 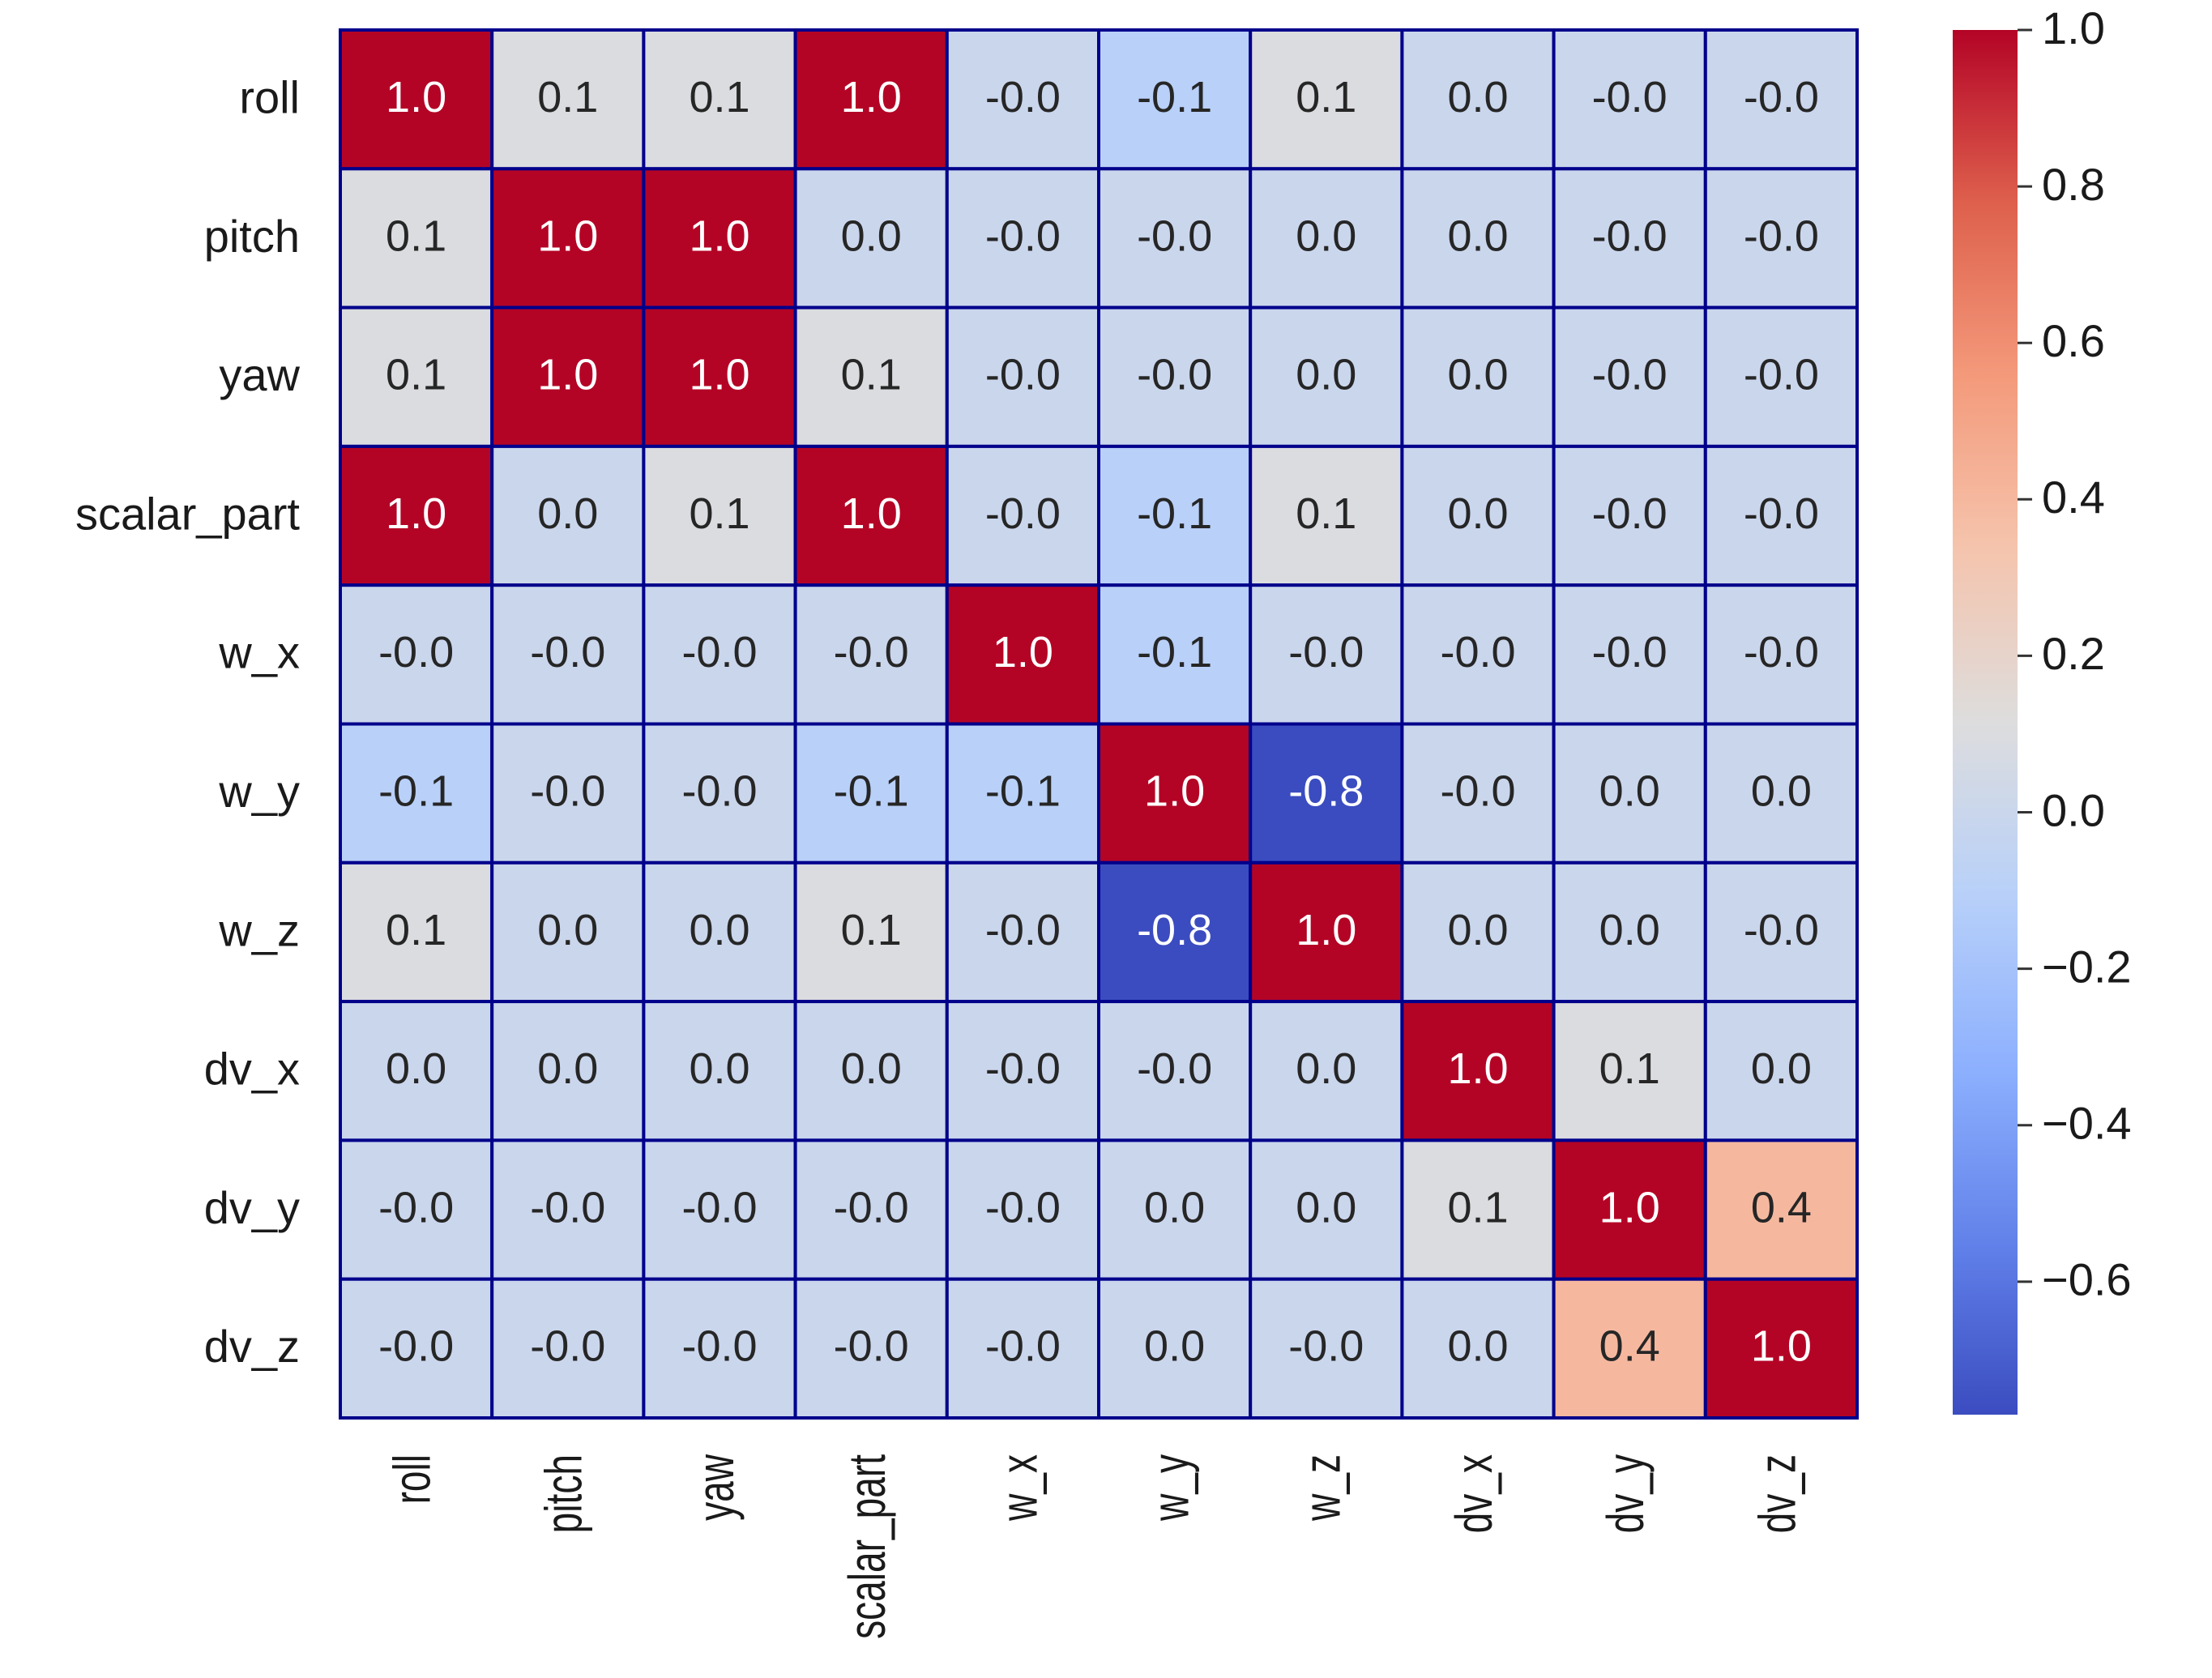 What do you see at coordinates (252, 1069) in the screenshot?
I see `row-label: dv_x` at bounding box center [252, 1069].